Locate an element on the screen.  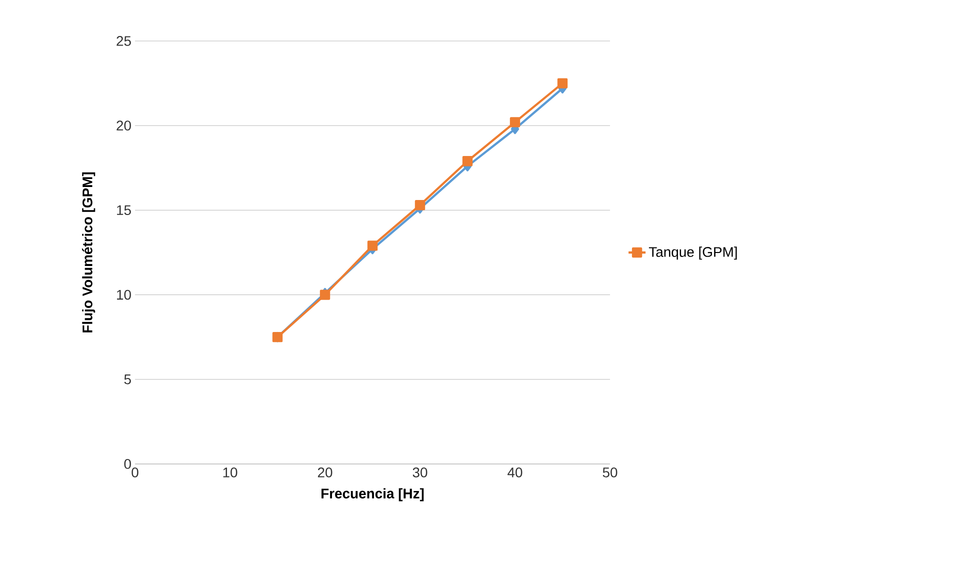
x-tick-label: 40 is located at coordinates (515, 472).